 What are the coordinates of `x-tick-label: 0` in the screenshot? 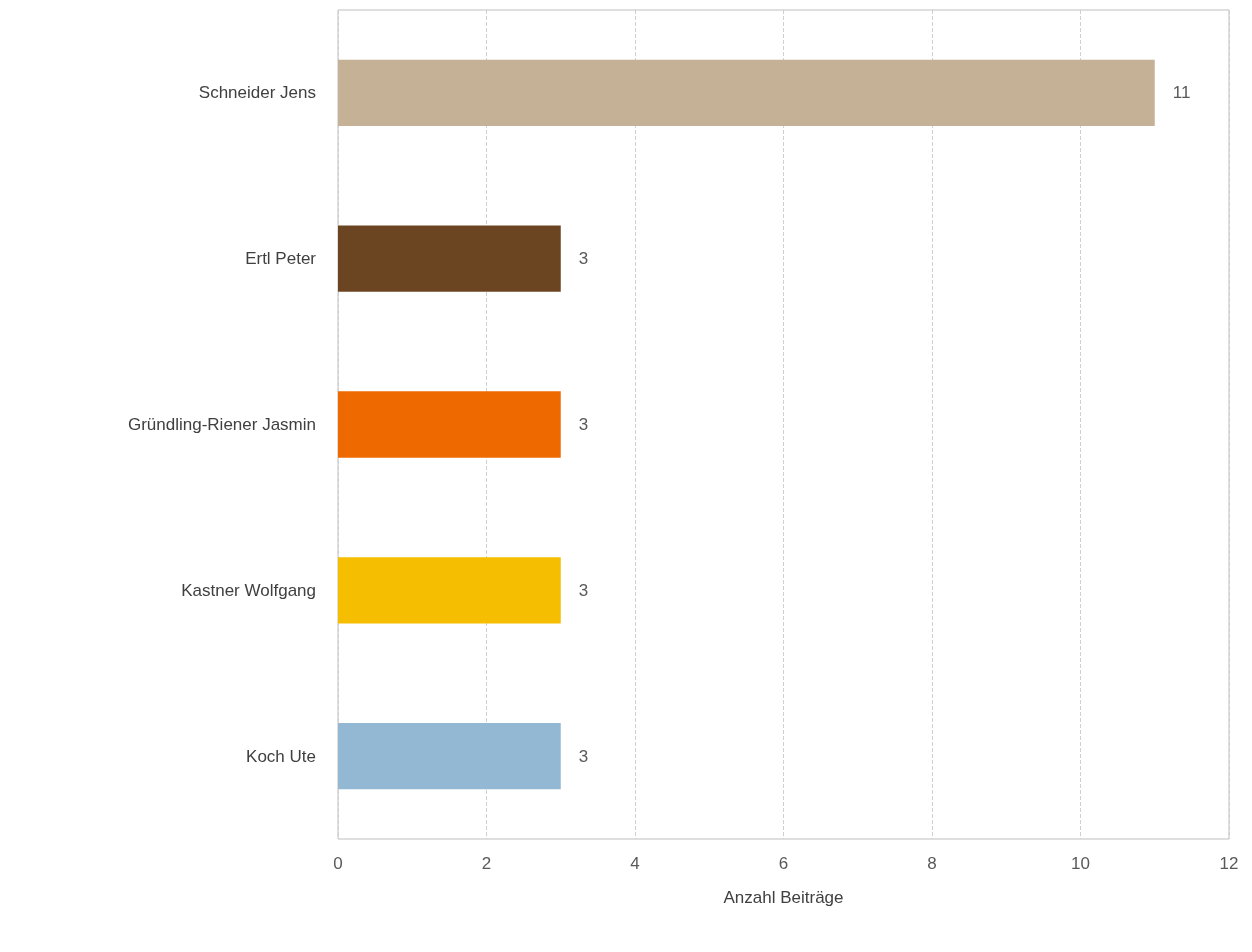 It's located at (338, 863).